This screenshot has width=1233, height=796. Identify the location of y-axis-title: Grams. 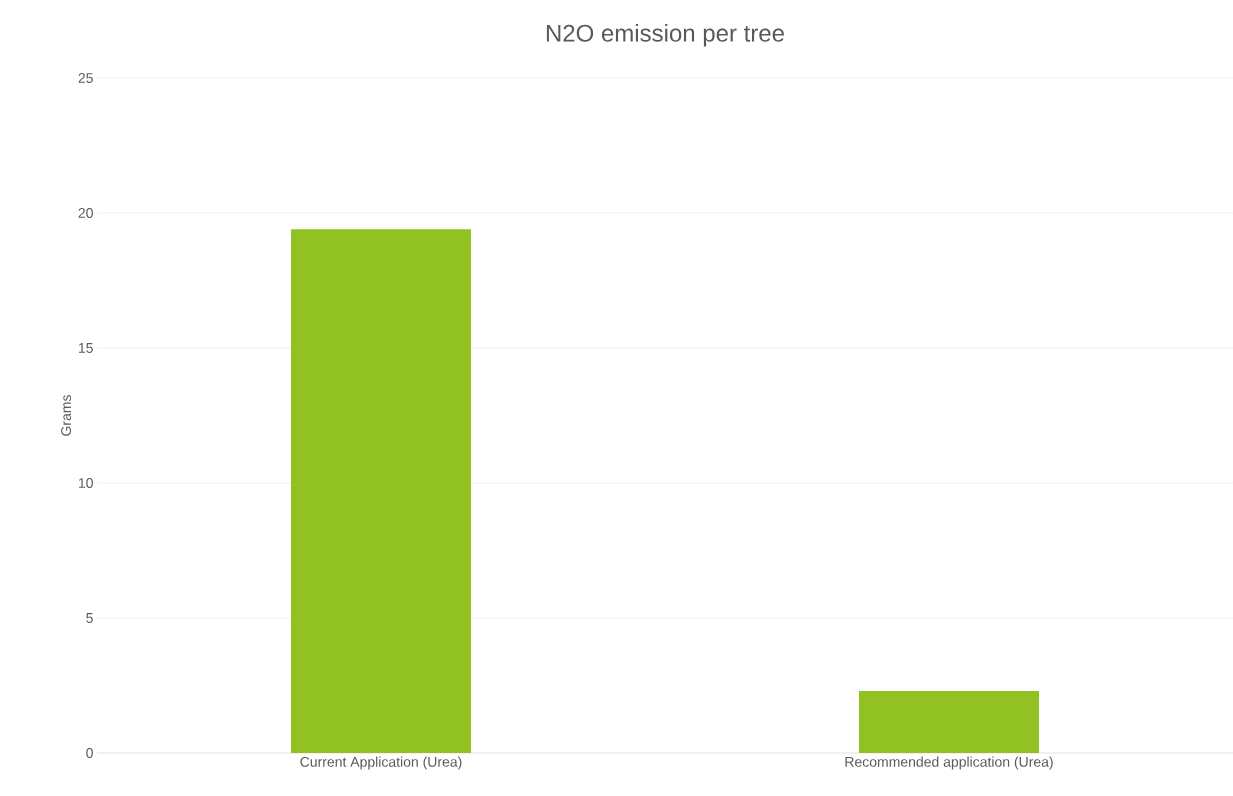
(66, 415).